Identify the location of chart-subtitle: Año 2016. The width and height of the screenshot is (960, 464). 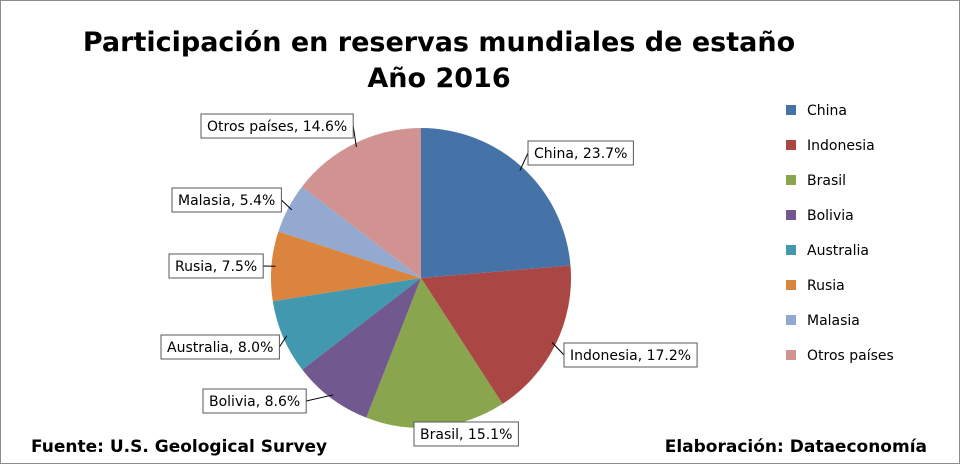
(438, 78).